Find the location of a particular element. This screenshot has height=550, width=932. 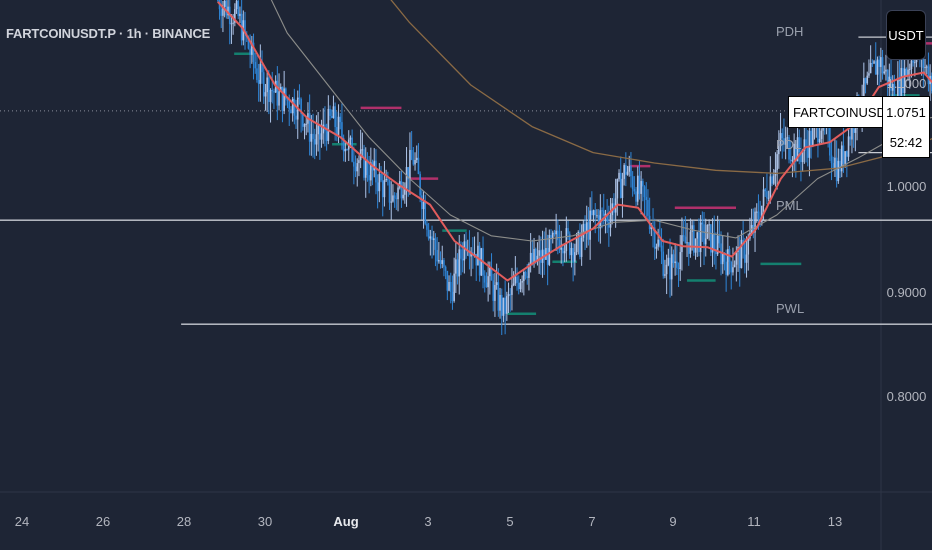

currency-button: USDT is located at coordinates (906, 35).